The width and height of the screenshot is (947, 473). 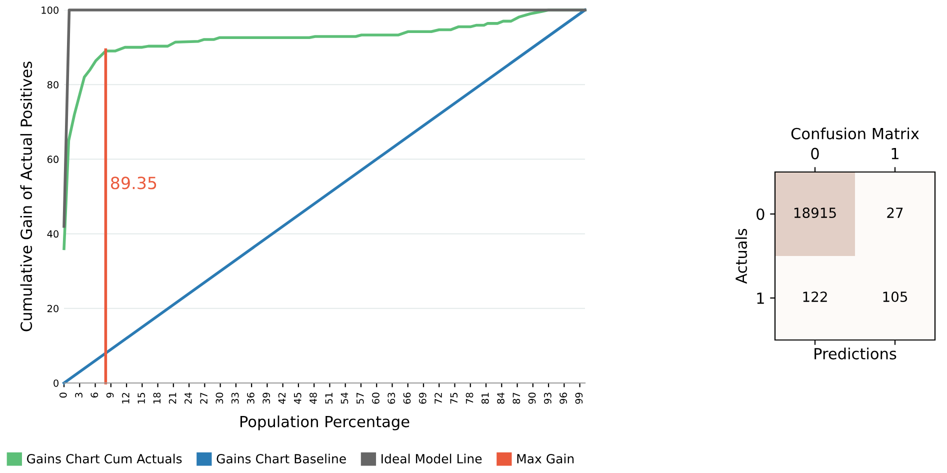 I want to click on x-tick-label: 24, so click(x=188, y=398).